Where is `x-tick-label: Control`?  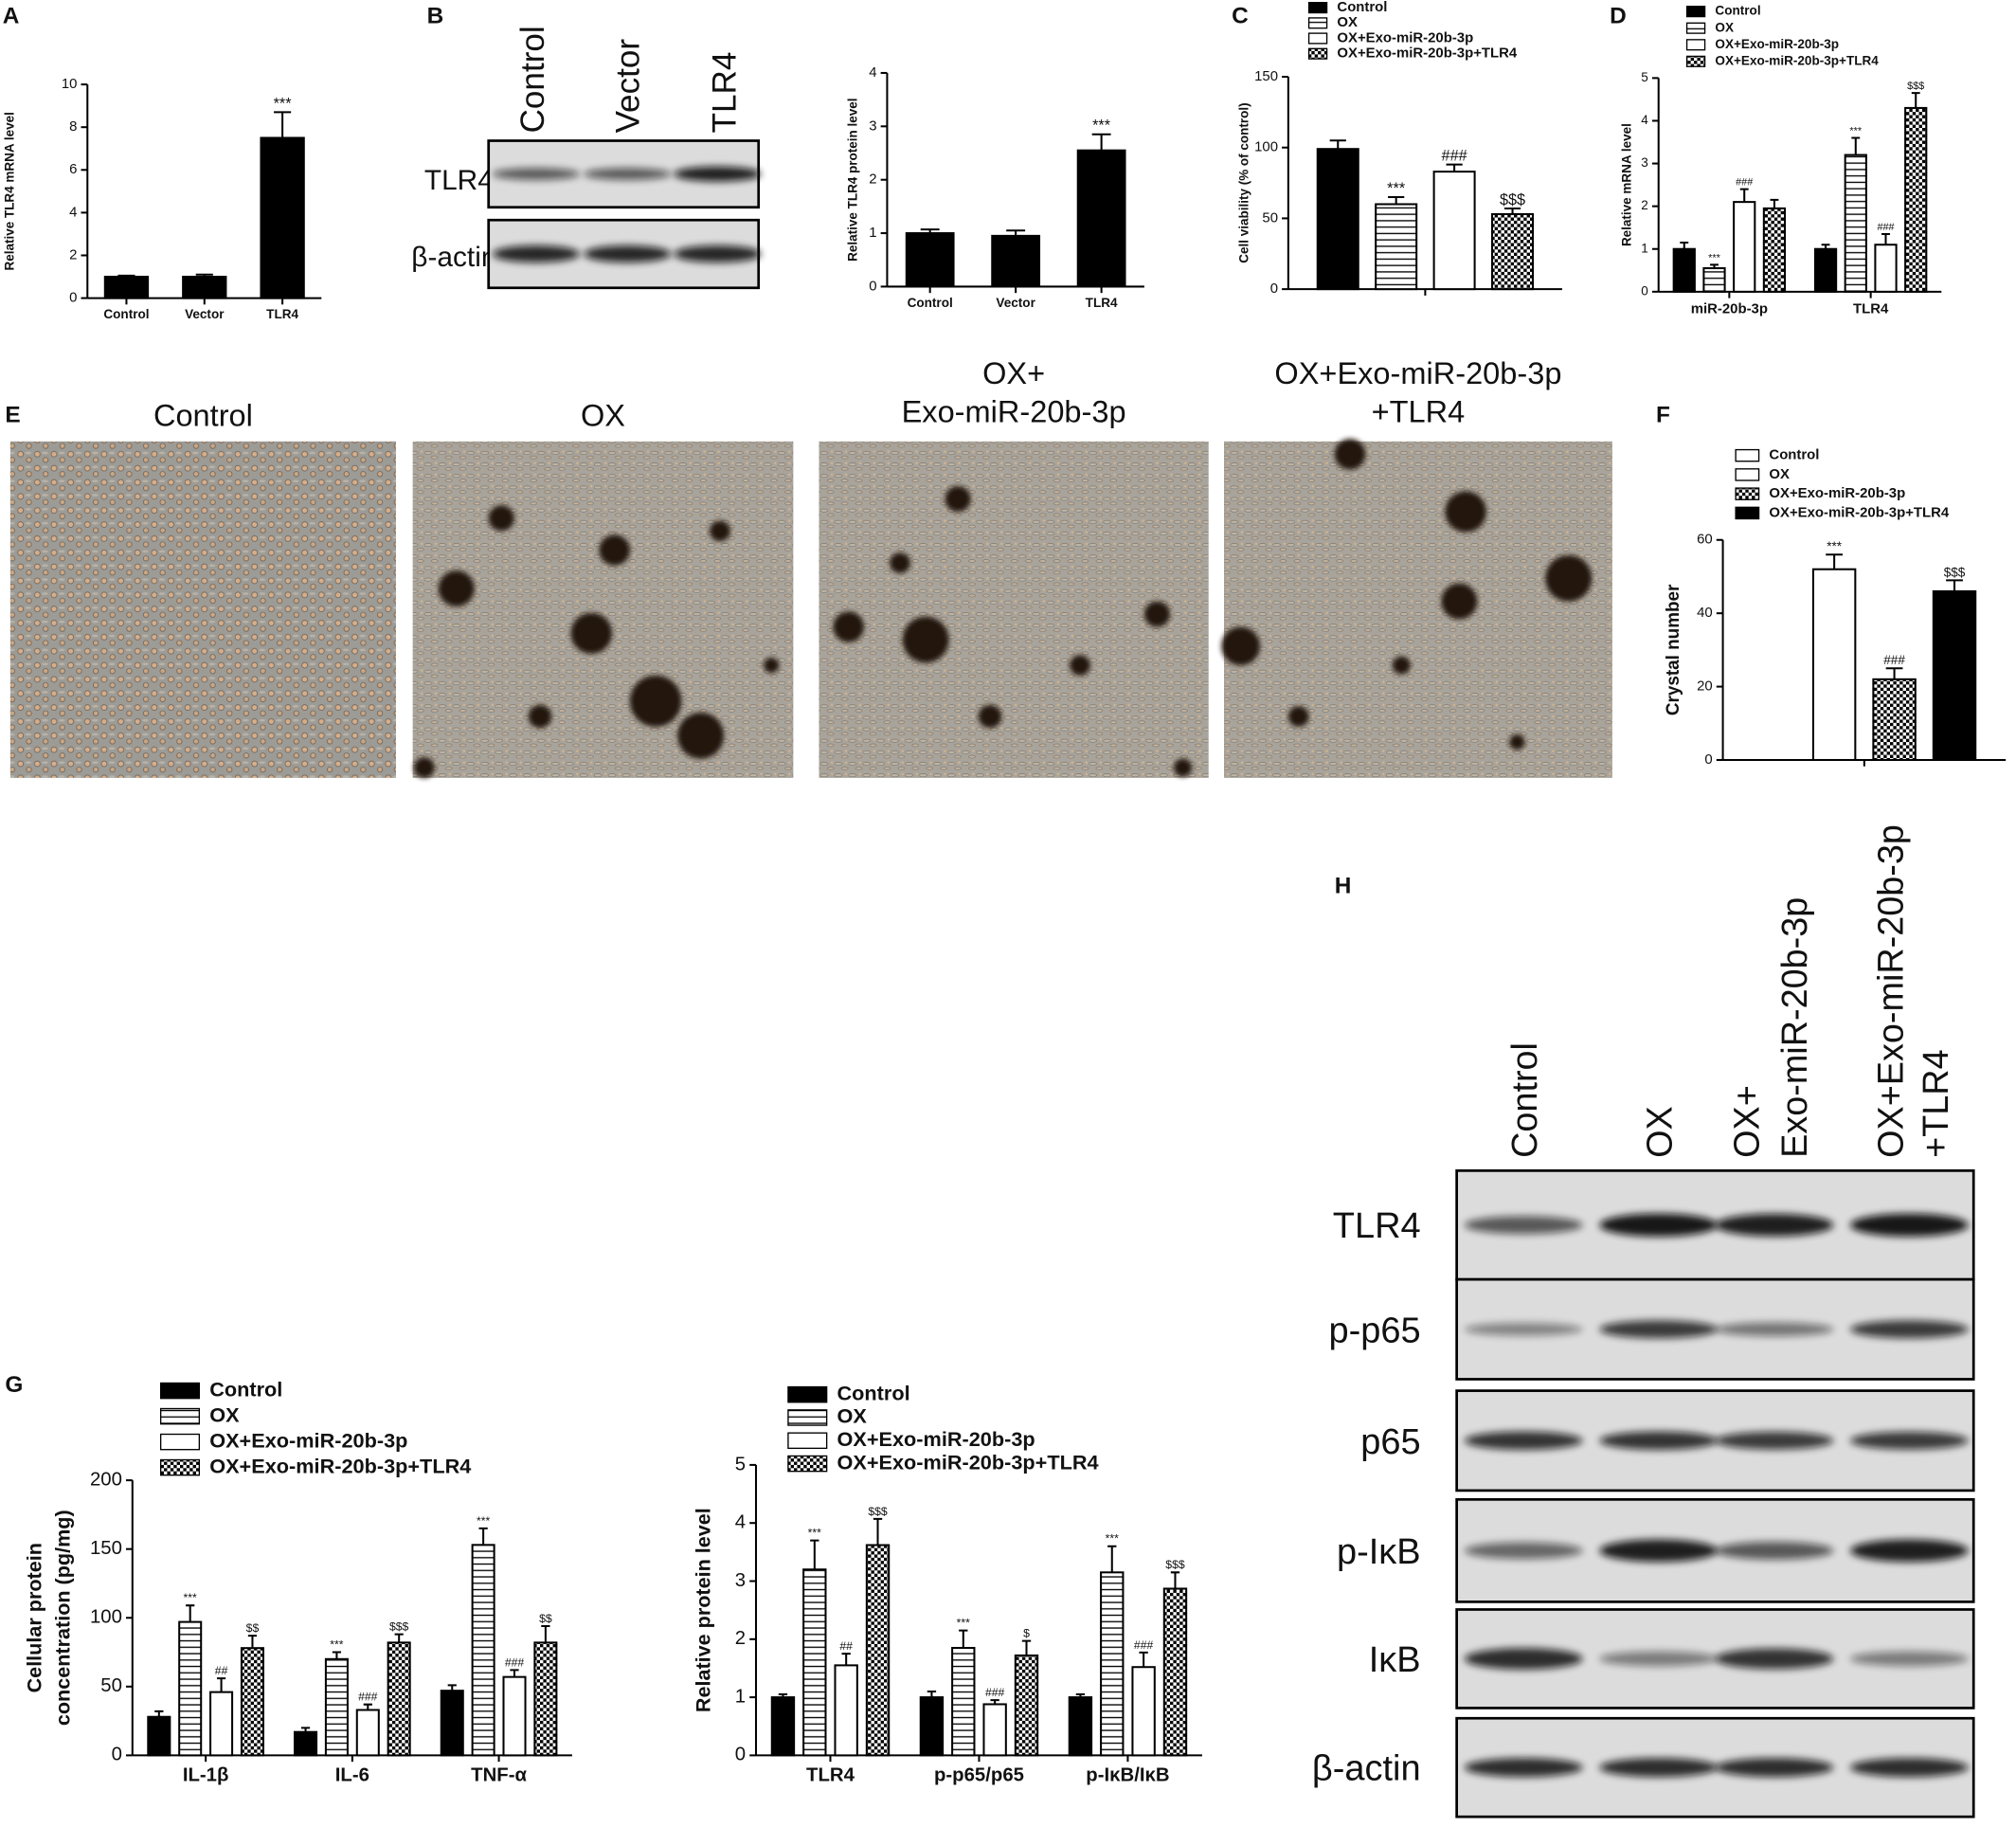 x-tick-label: Control is located at coordinates (930, 303).